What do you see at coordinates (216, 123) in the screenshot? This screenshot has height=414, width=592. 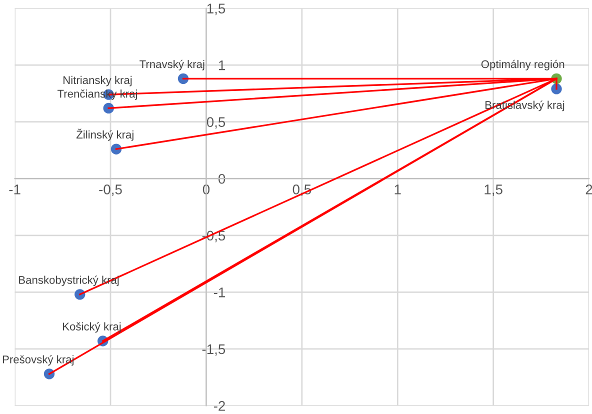 I see `y-tick-label: 0,5` at bounding box center [216, 123].